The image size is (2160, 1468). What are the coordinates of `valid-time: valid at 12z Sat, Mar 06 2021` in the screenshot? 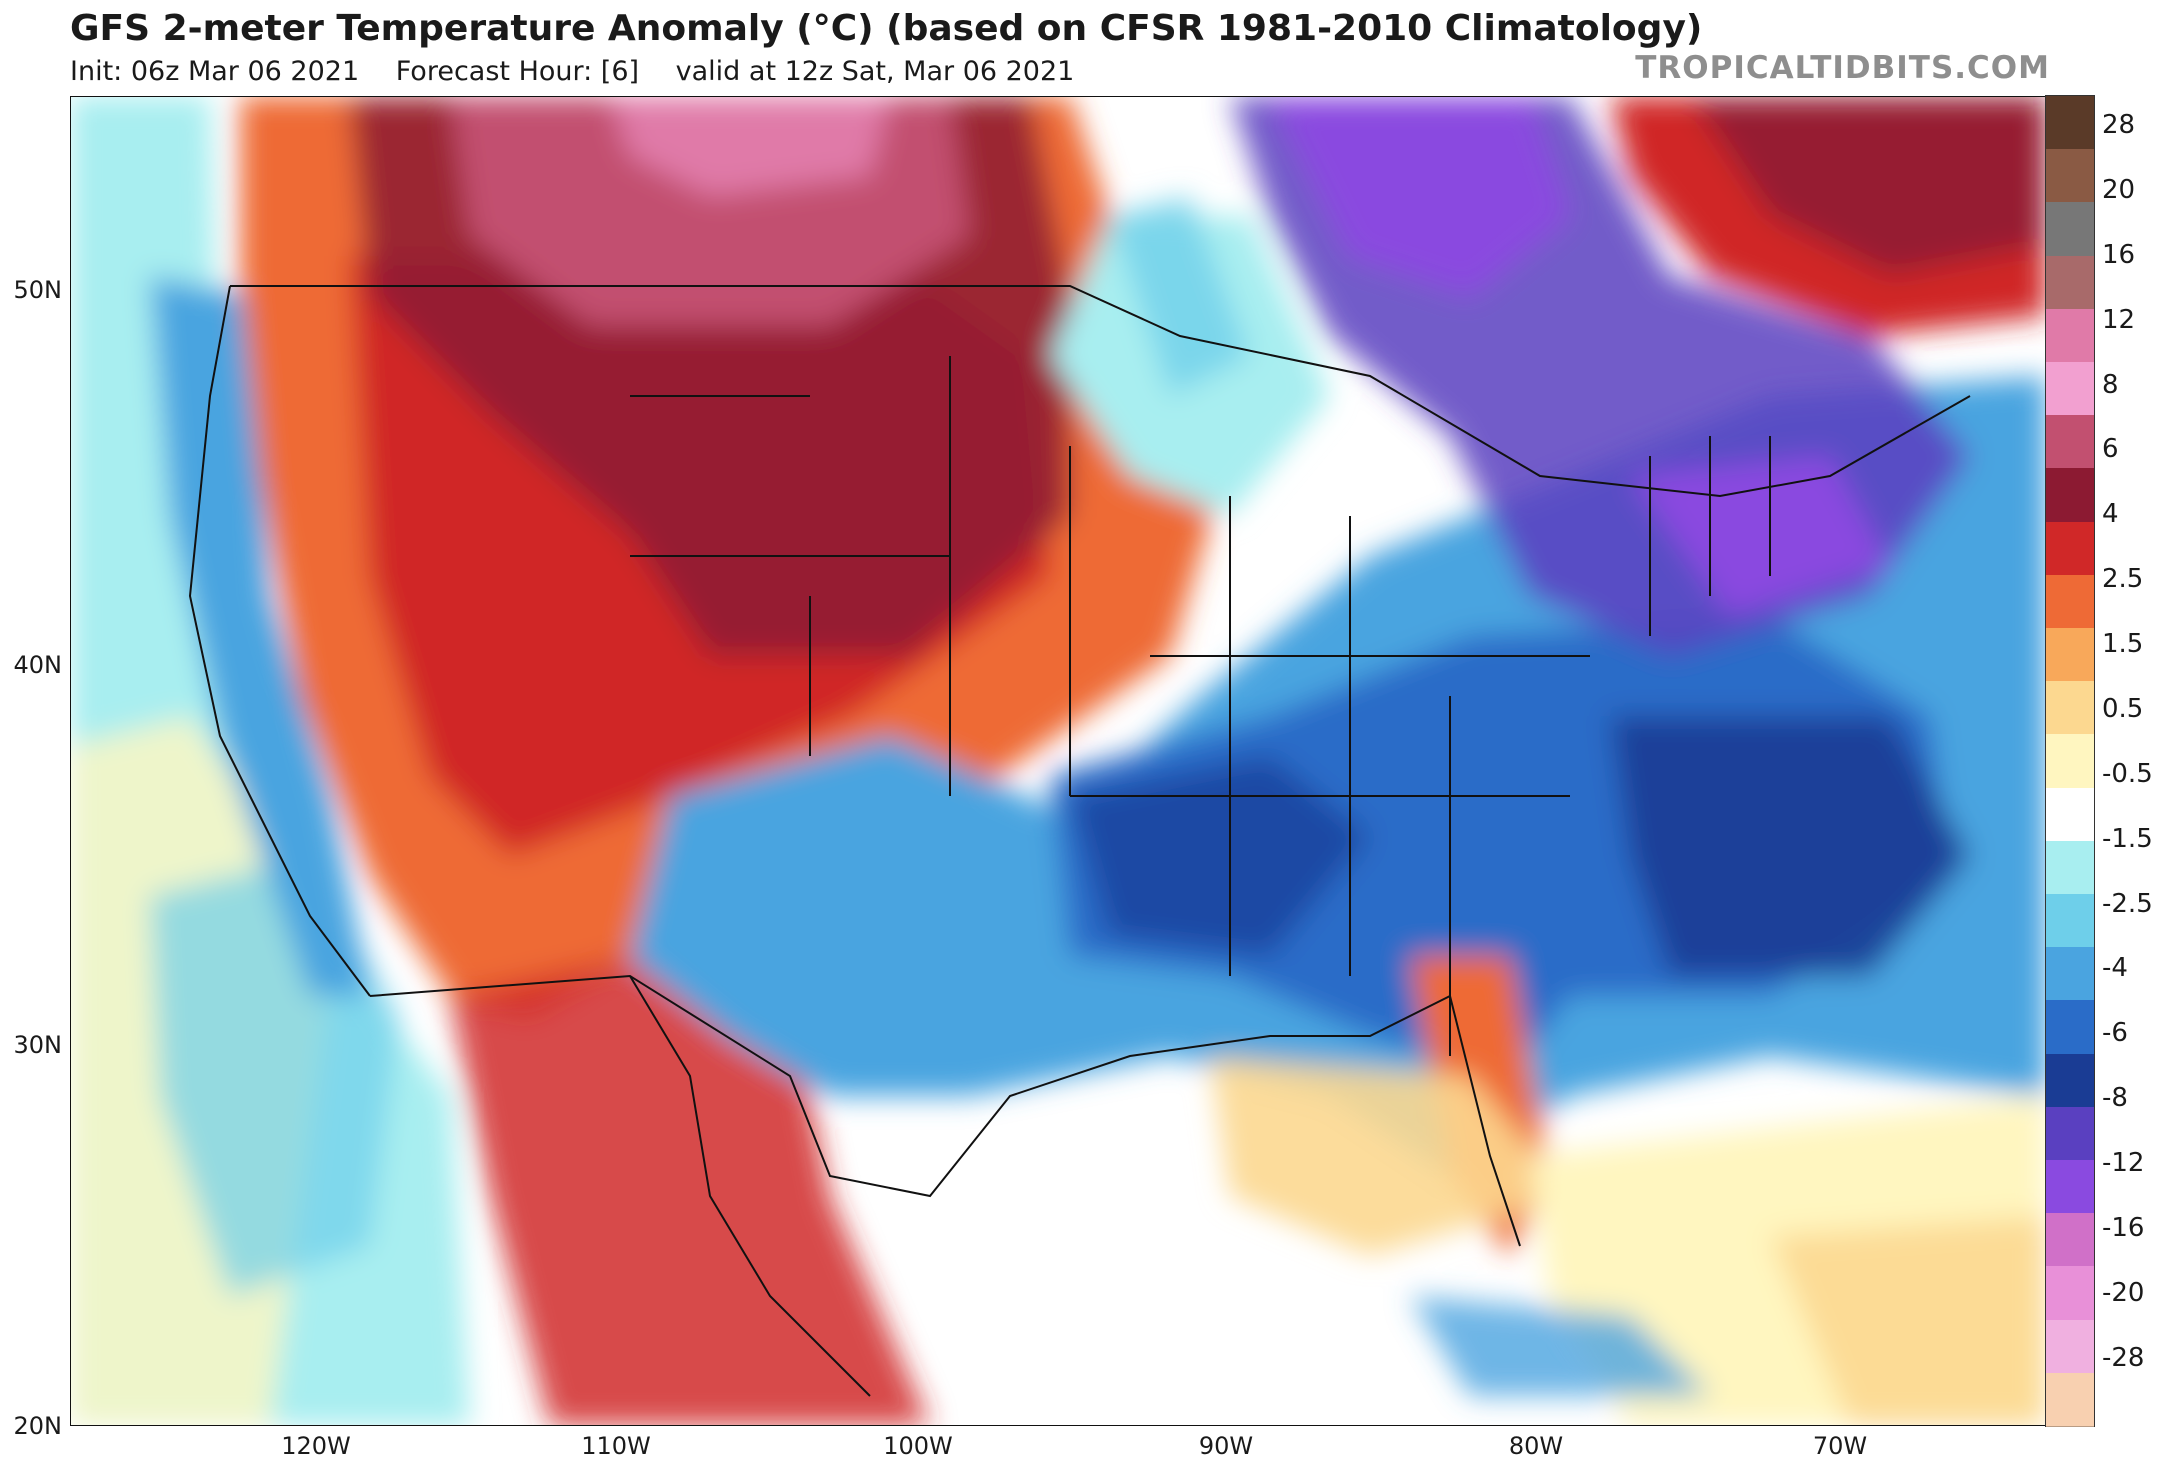 It's located at (875, 71).